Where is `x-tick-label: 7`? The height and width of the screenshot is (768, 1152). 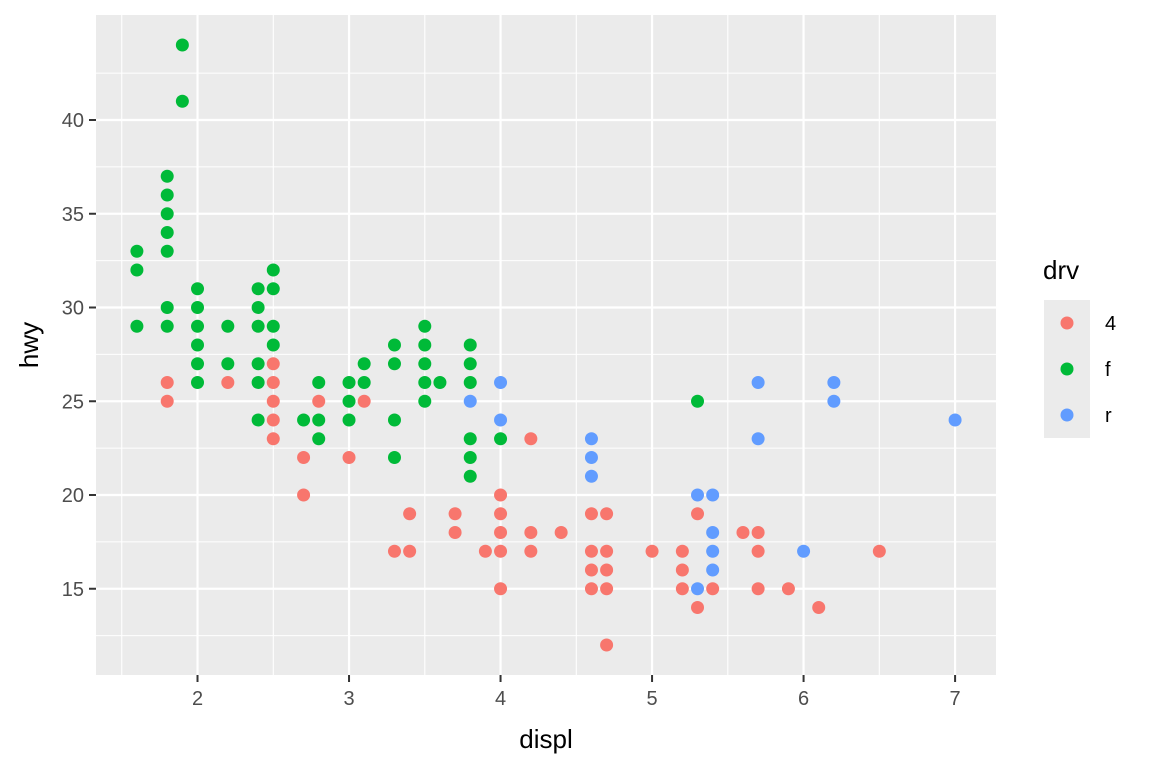
x-tick-label: 7 is located at coordinates (955, 699).